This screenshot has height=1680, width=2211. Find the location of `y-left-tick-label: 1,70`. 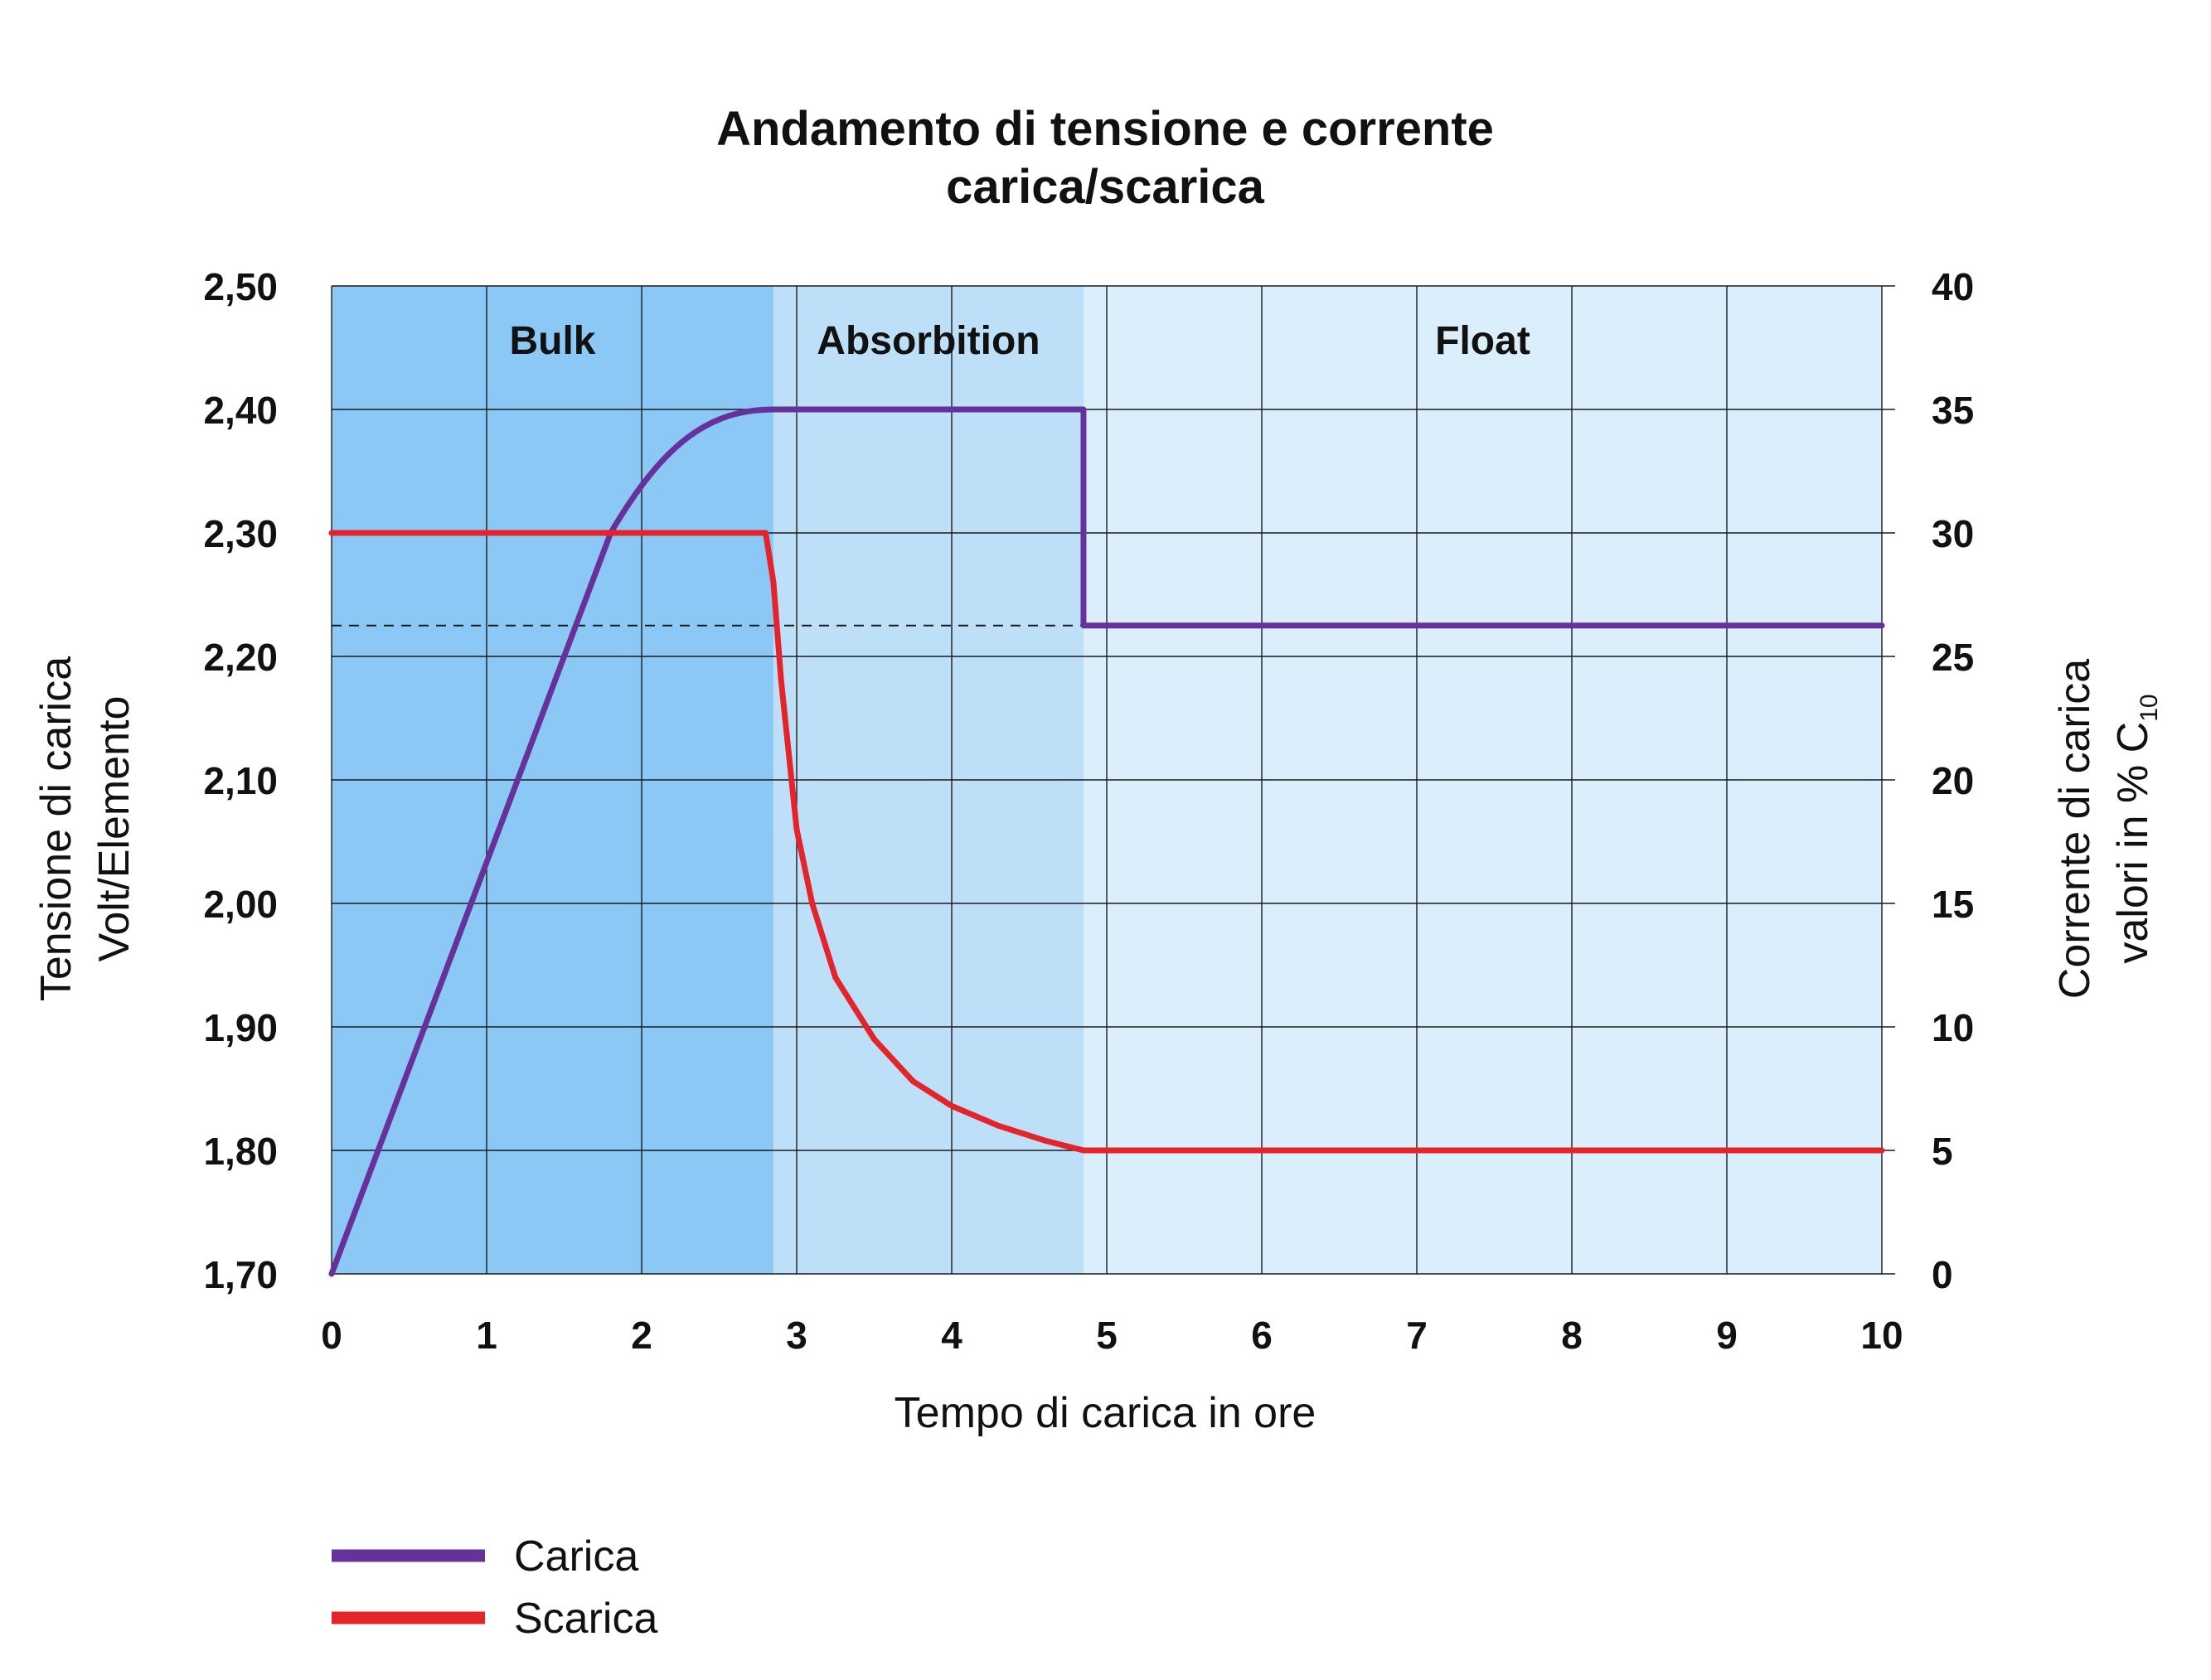

y-left-tick-label: 1,70 is located at coordinates (240, 1274).